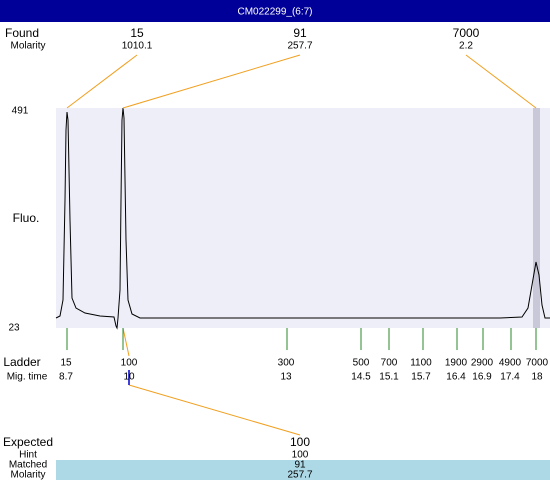 This screenshot has width=550, height=480. Describe the element at coordinates (537, 377) in the screenshot. I see `mig-time: 18` at that location.